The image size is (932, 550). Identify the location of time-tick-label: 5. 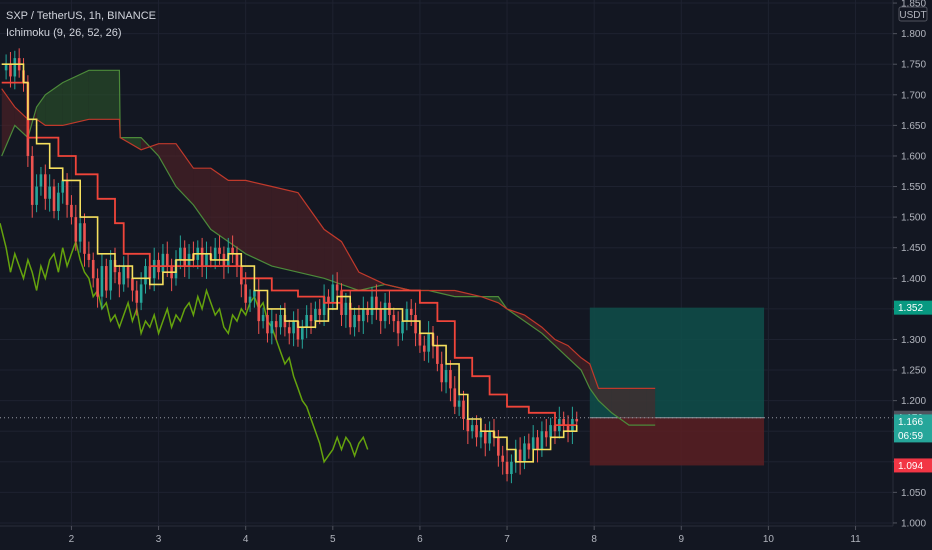
(333, 539).